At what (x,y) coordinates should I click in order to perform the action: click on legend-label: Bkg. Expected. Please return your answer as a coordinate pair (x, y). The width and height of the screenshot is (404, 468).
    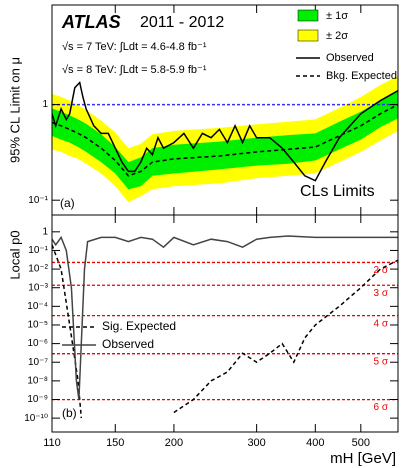
    Looking at the image, I should click on (361, 76).